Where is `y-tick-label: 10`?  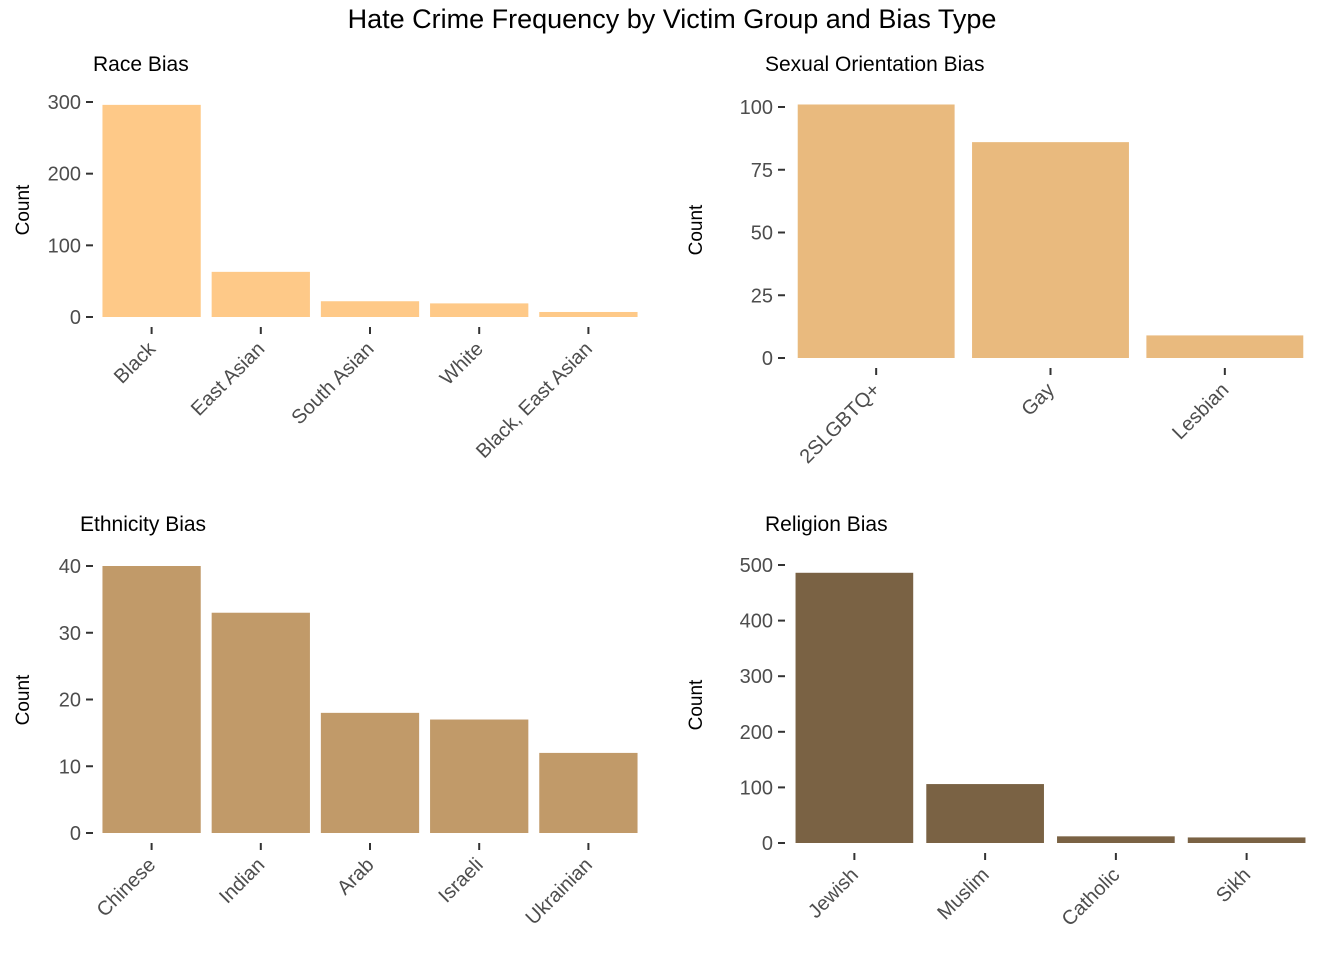
y-tick-label: 10 is located at coordinates (70, 767).